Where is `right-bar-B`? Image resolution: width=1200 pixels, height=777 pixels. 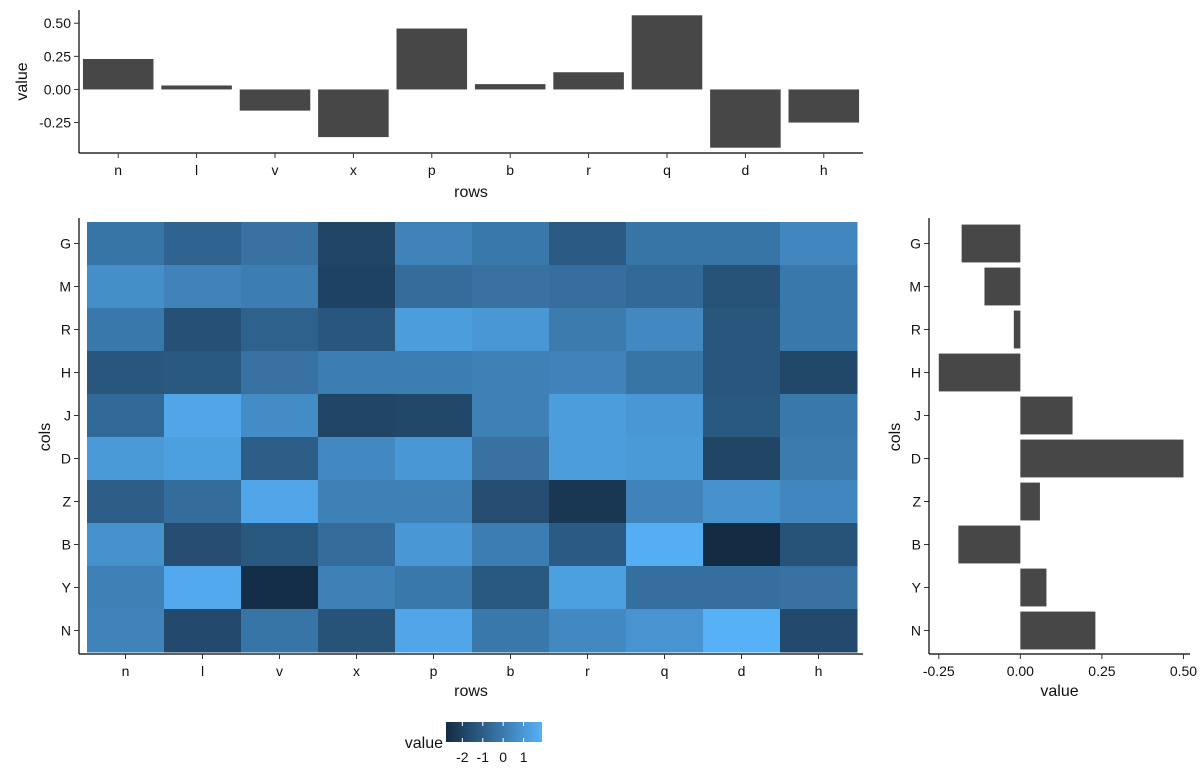
right-bar-B is located at coordinates (989, 544).